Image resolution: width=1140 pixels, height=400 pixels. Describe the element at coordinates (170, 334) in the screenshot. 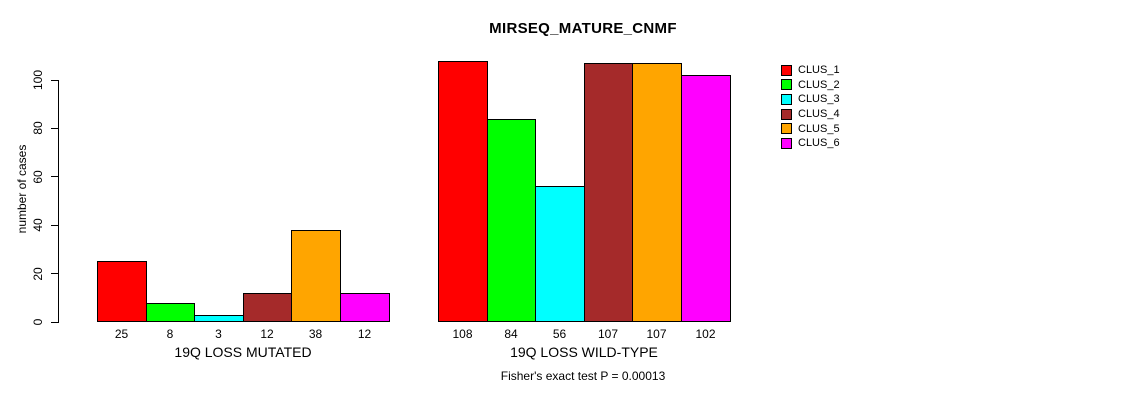

I see `bar-value-label: 8` at that location.